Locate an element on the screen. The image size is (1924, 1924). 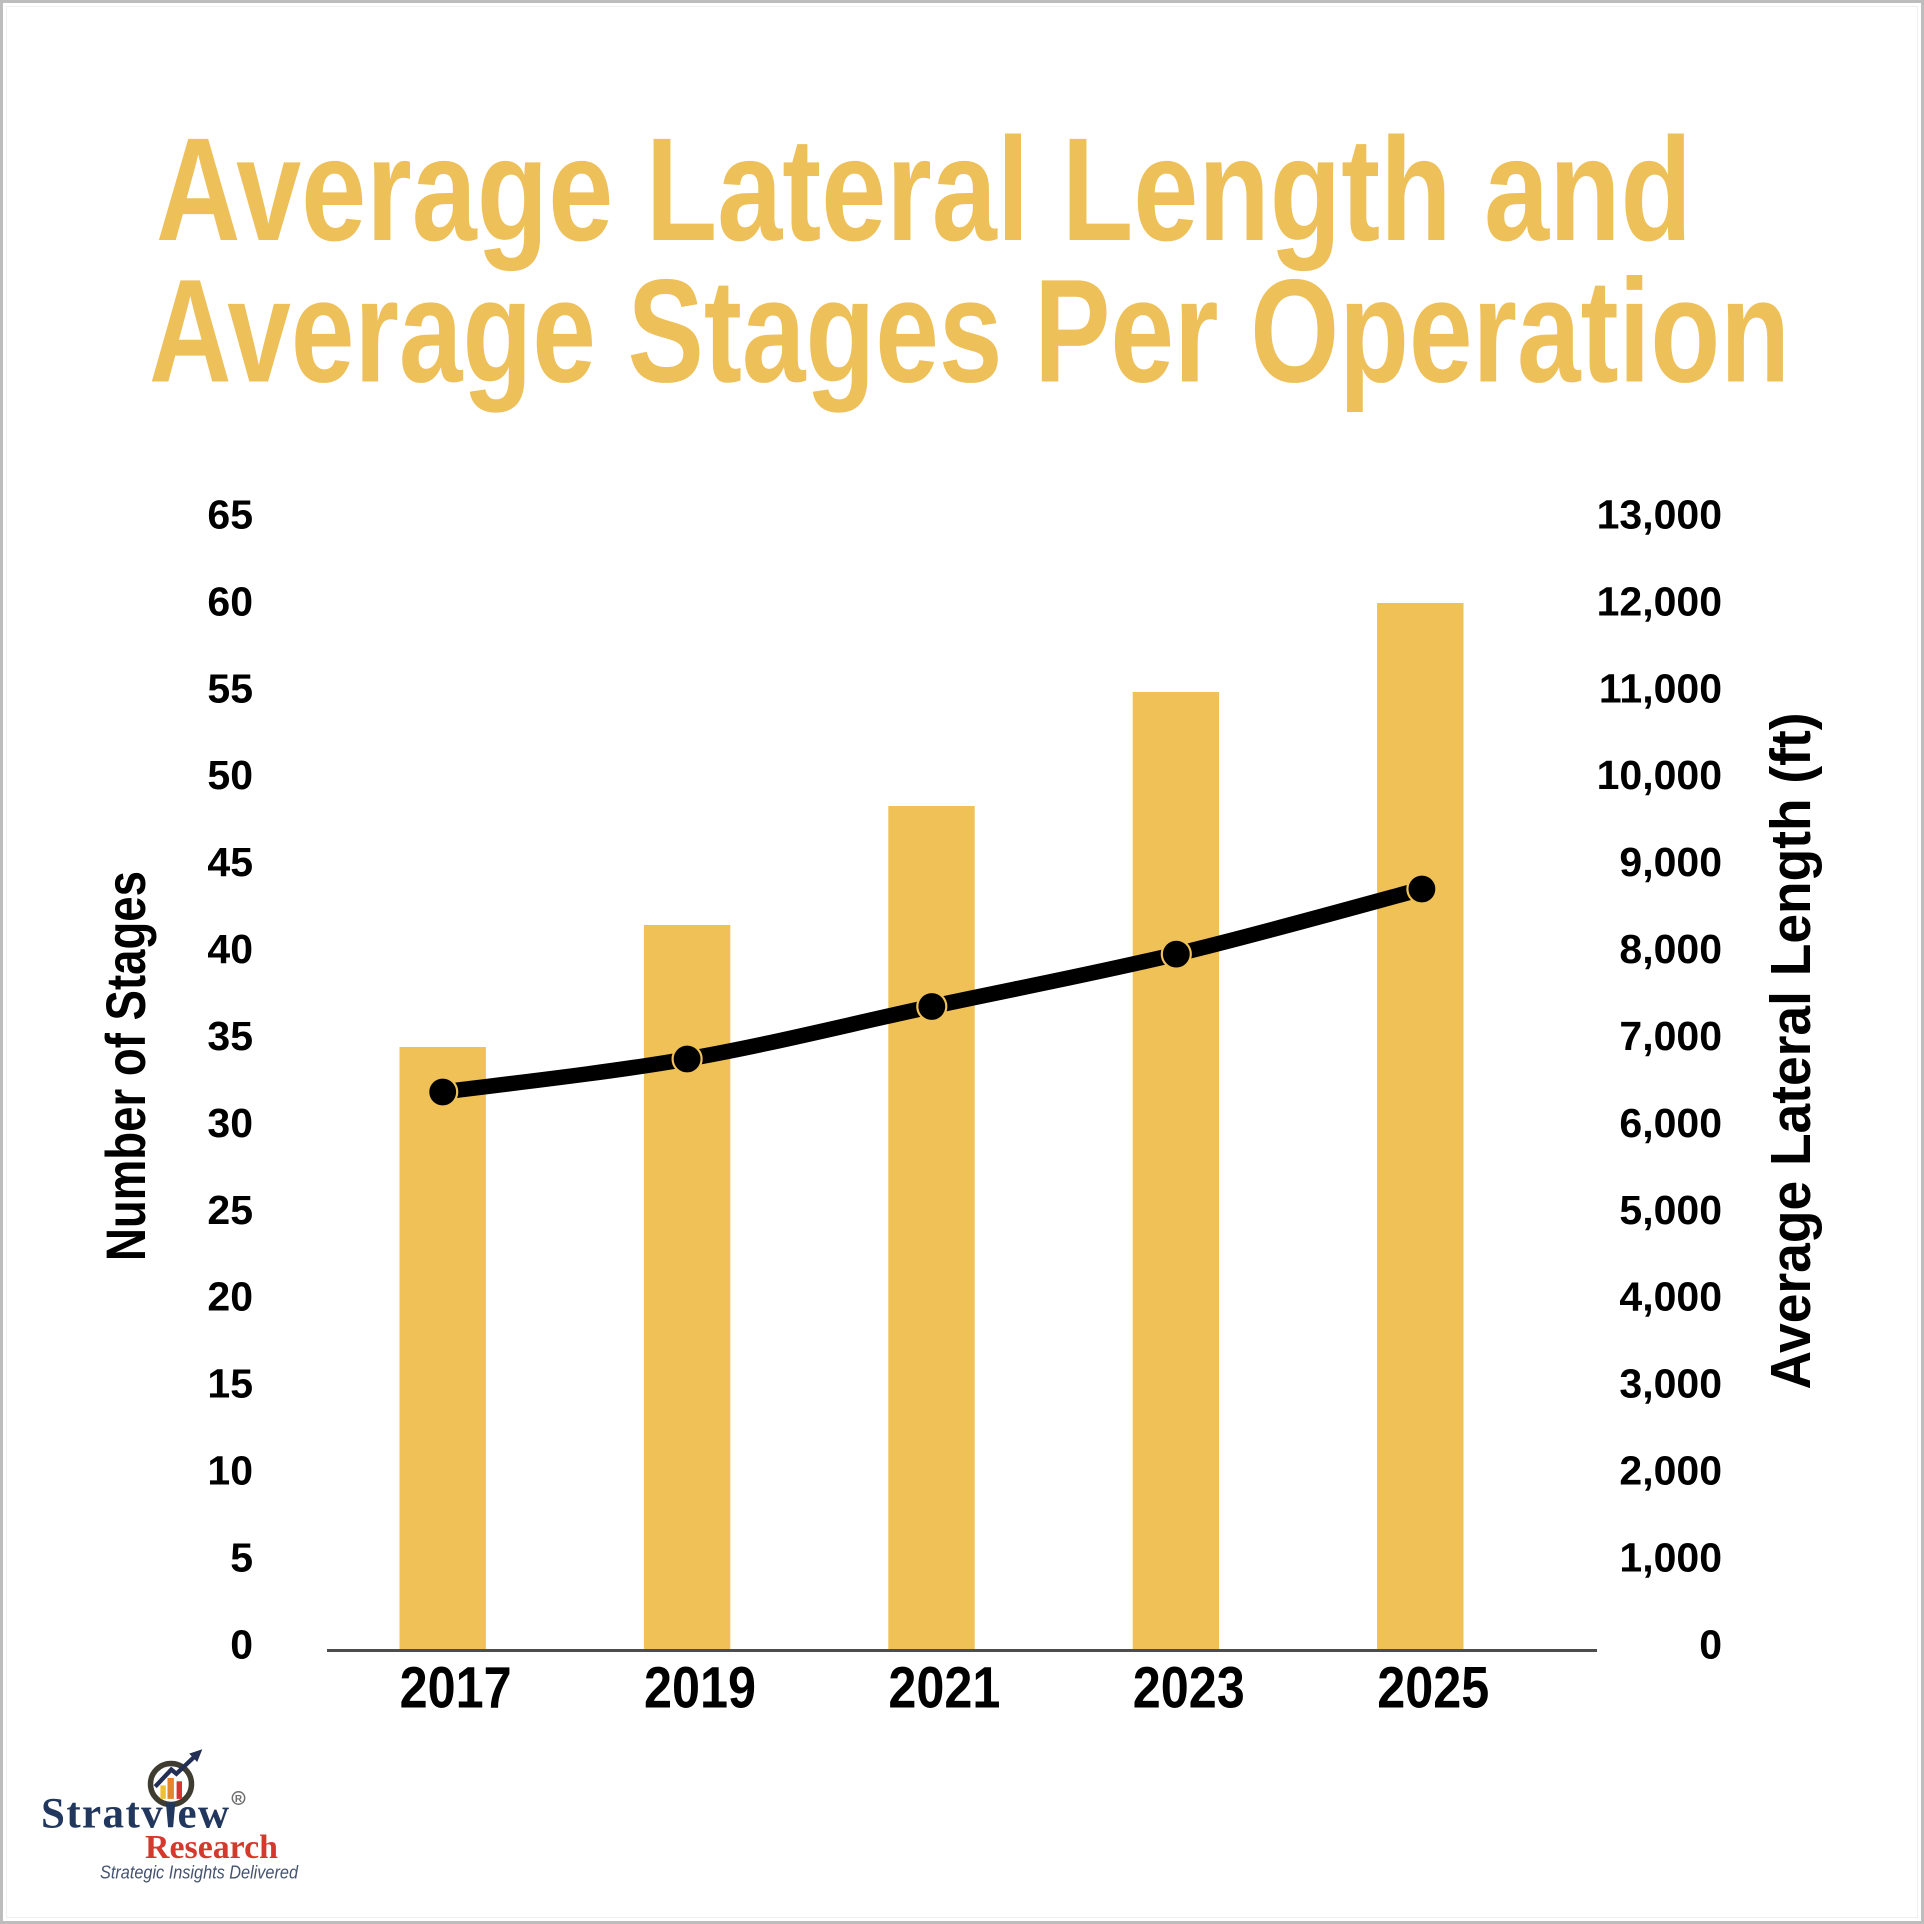
svg-text: 30 is located at coordinates (230, 1123).